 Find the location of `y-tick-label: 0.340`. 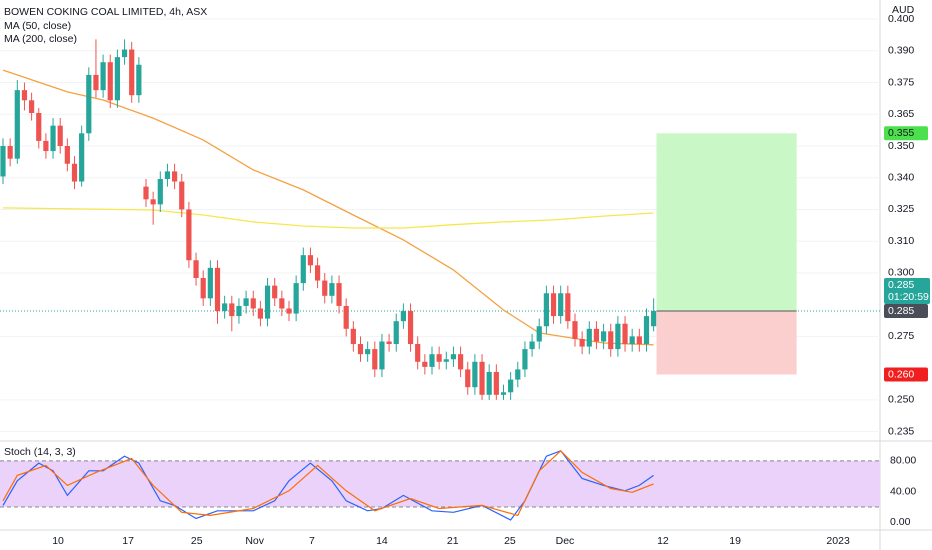

y-tick-label: 0.340 is located at coordinates (901, 178).